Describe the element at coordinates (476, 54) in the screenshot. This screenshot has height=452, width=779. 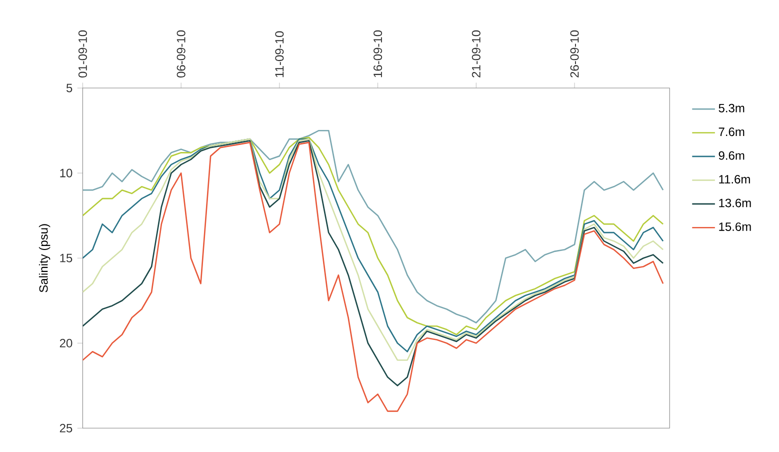
I see `x-tick-label: 21-09-10` at that location.